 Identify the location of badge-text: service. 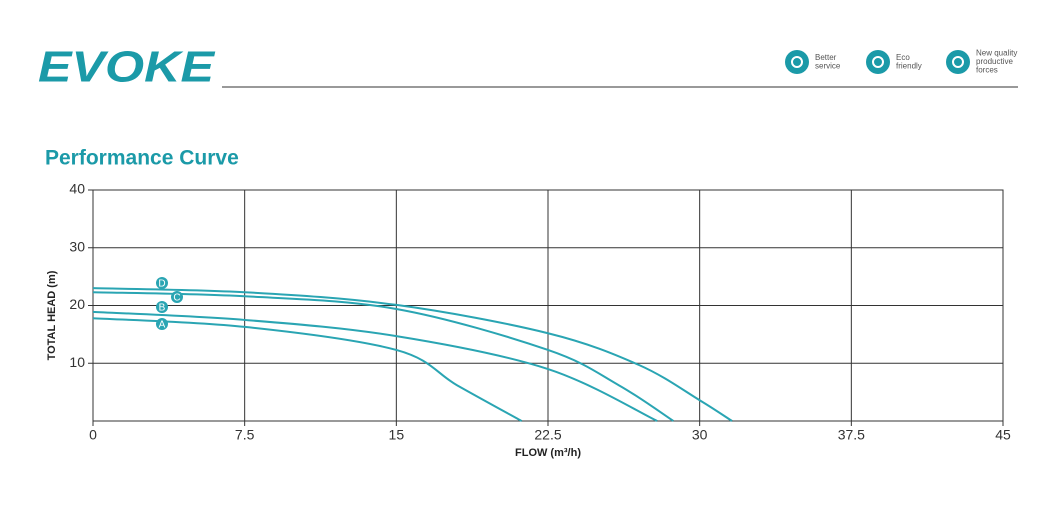
(828, 65).